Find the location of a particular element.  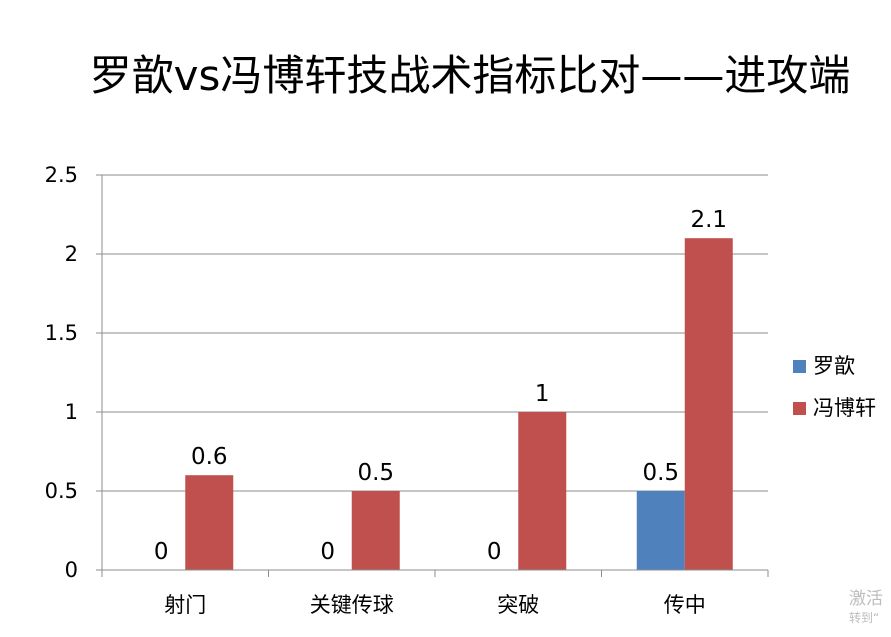

data-label: 2.1 is located at coordinates (708, 220).